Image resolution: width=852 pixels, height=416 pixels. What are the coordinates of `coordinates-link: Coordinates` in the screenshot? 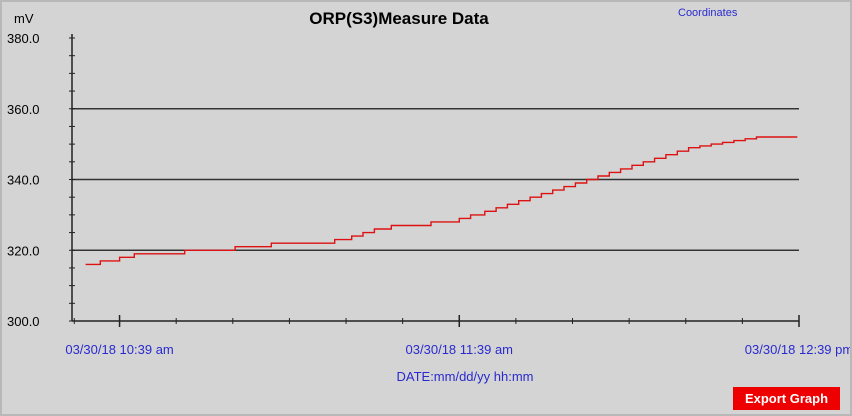 It's located at (708, 13).